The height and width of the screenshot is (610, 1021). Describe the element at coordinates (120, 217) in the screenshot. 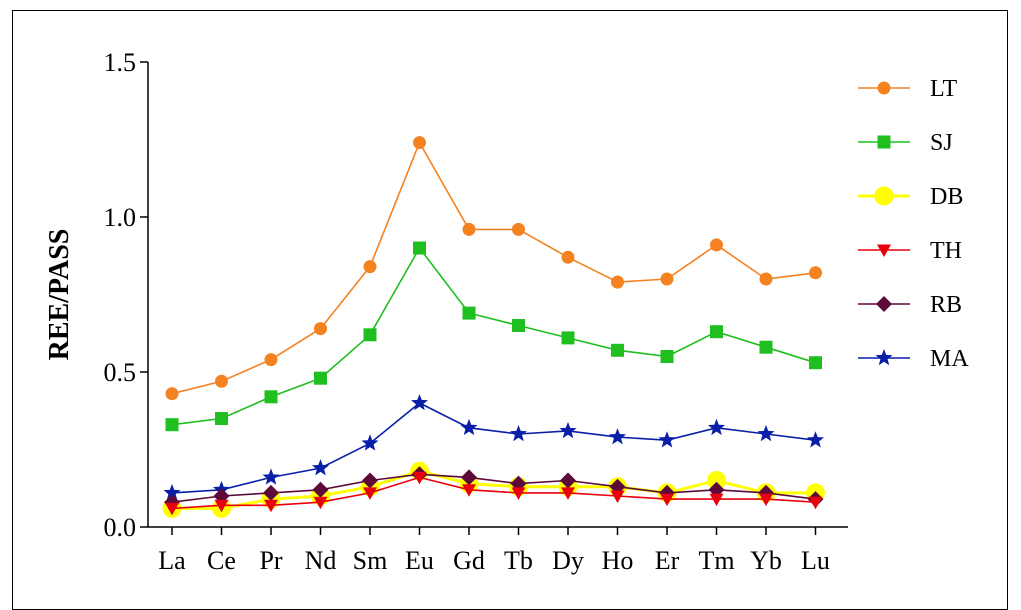

I see `y-tick-label: 1.0` at that location.